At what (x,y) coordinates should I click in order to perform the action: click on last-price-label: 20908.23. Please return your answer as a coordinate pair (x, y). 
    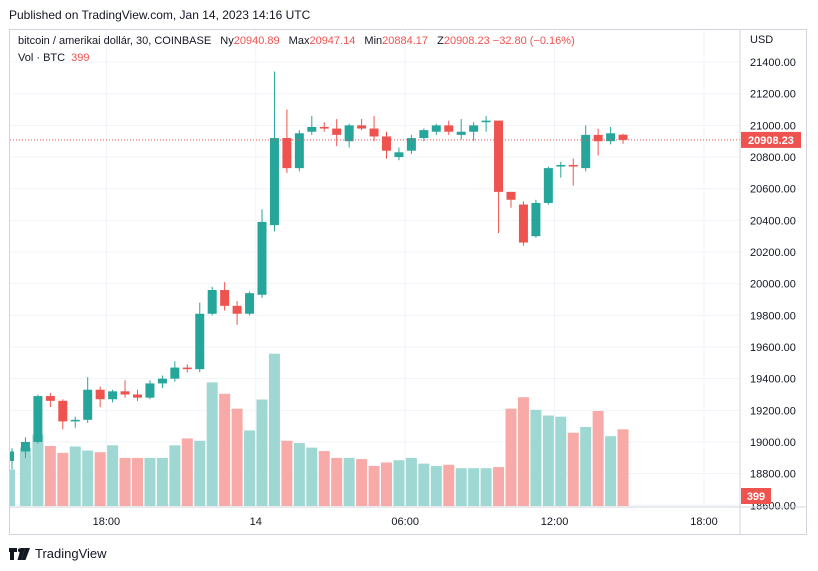
    Looking at the image, I should click on (771, 141).